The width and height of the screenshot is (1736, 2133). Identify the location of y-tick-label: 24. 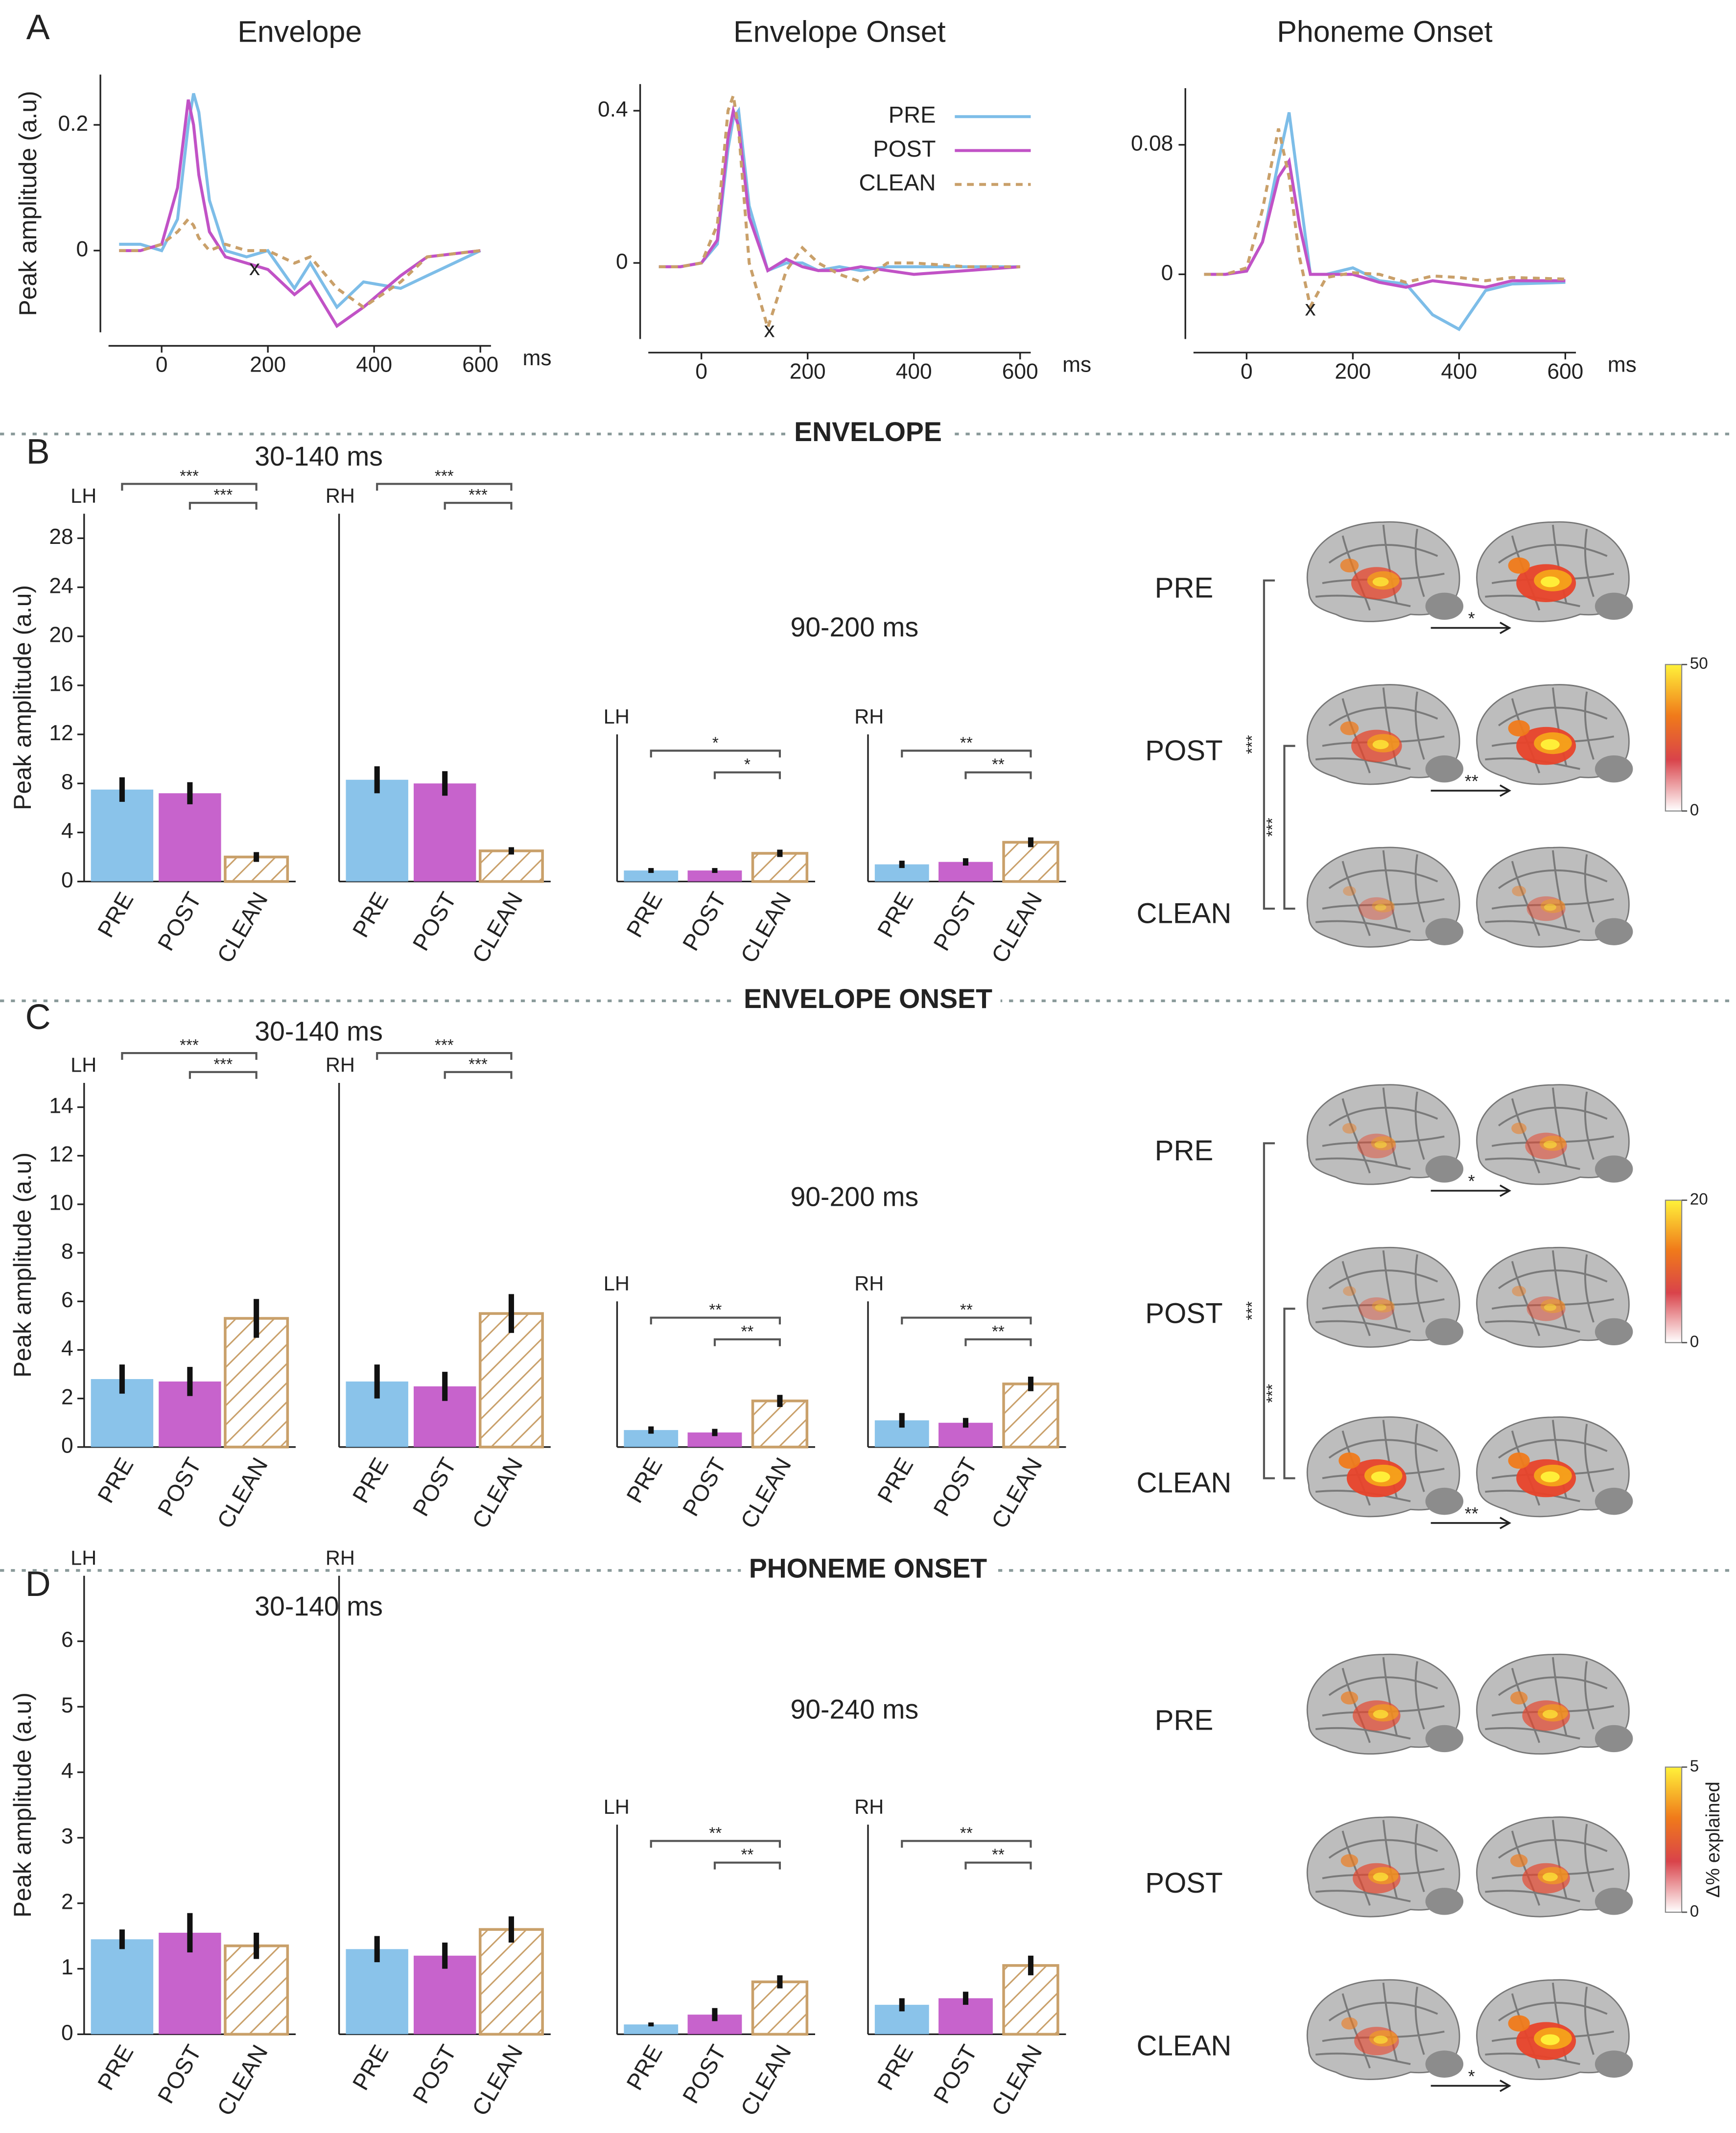
(61, 586).